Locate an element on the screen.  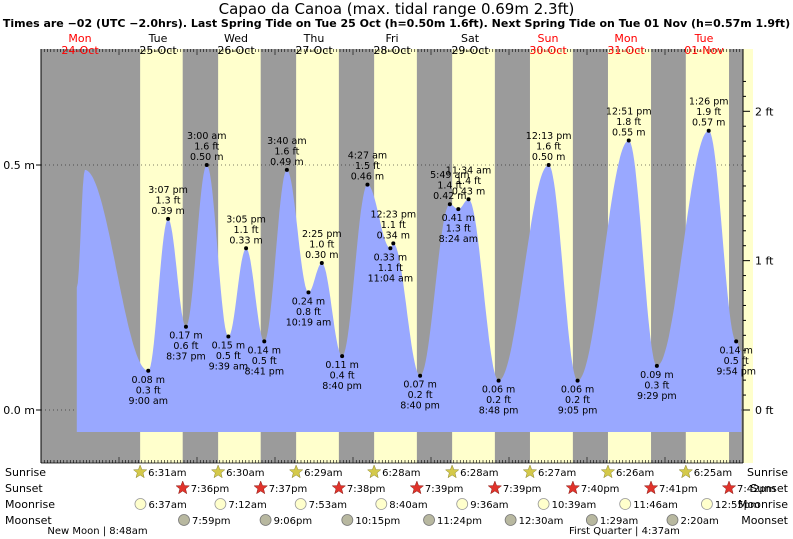
tide-label: 1:26 pm1.9 ft0.57 m is located at coordinates (709, 113).